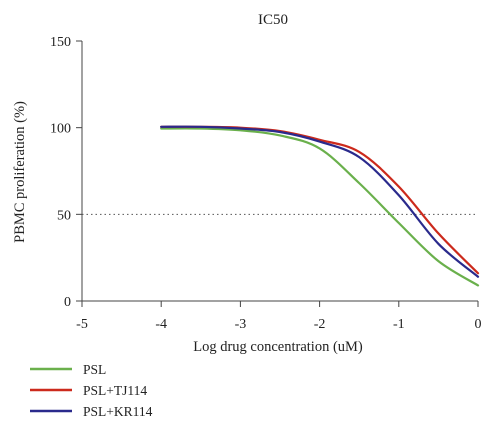 The image size is (500, 434). What do you see at coordinates (399, 324) in the screenshot?
I see `x-tick-label: -1` at bounding box center [399, 324].